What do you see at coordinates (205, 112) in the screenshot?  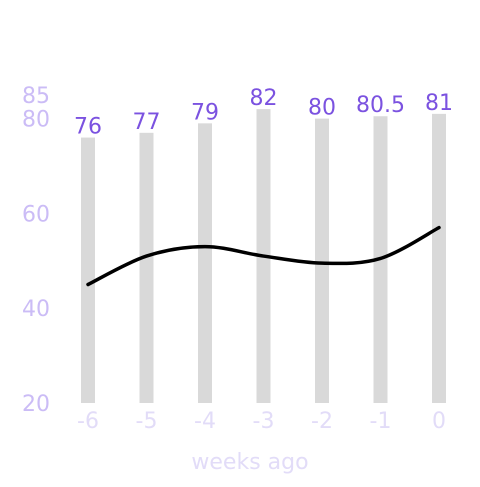 I see `bar-value-label: 79` at bounding box center [205, 112].